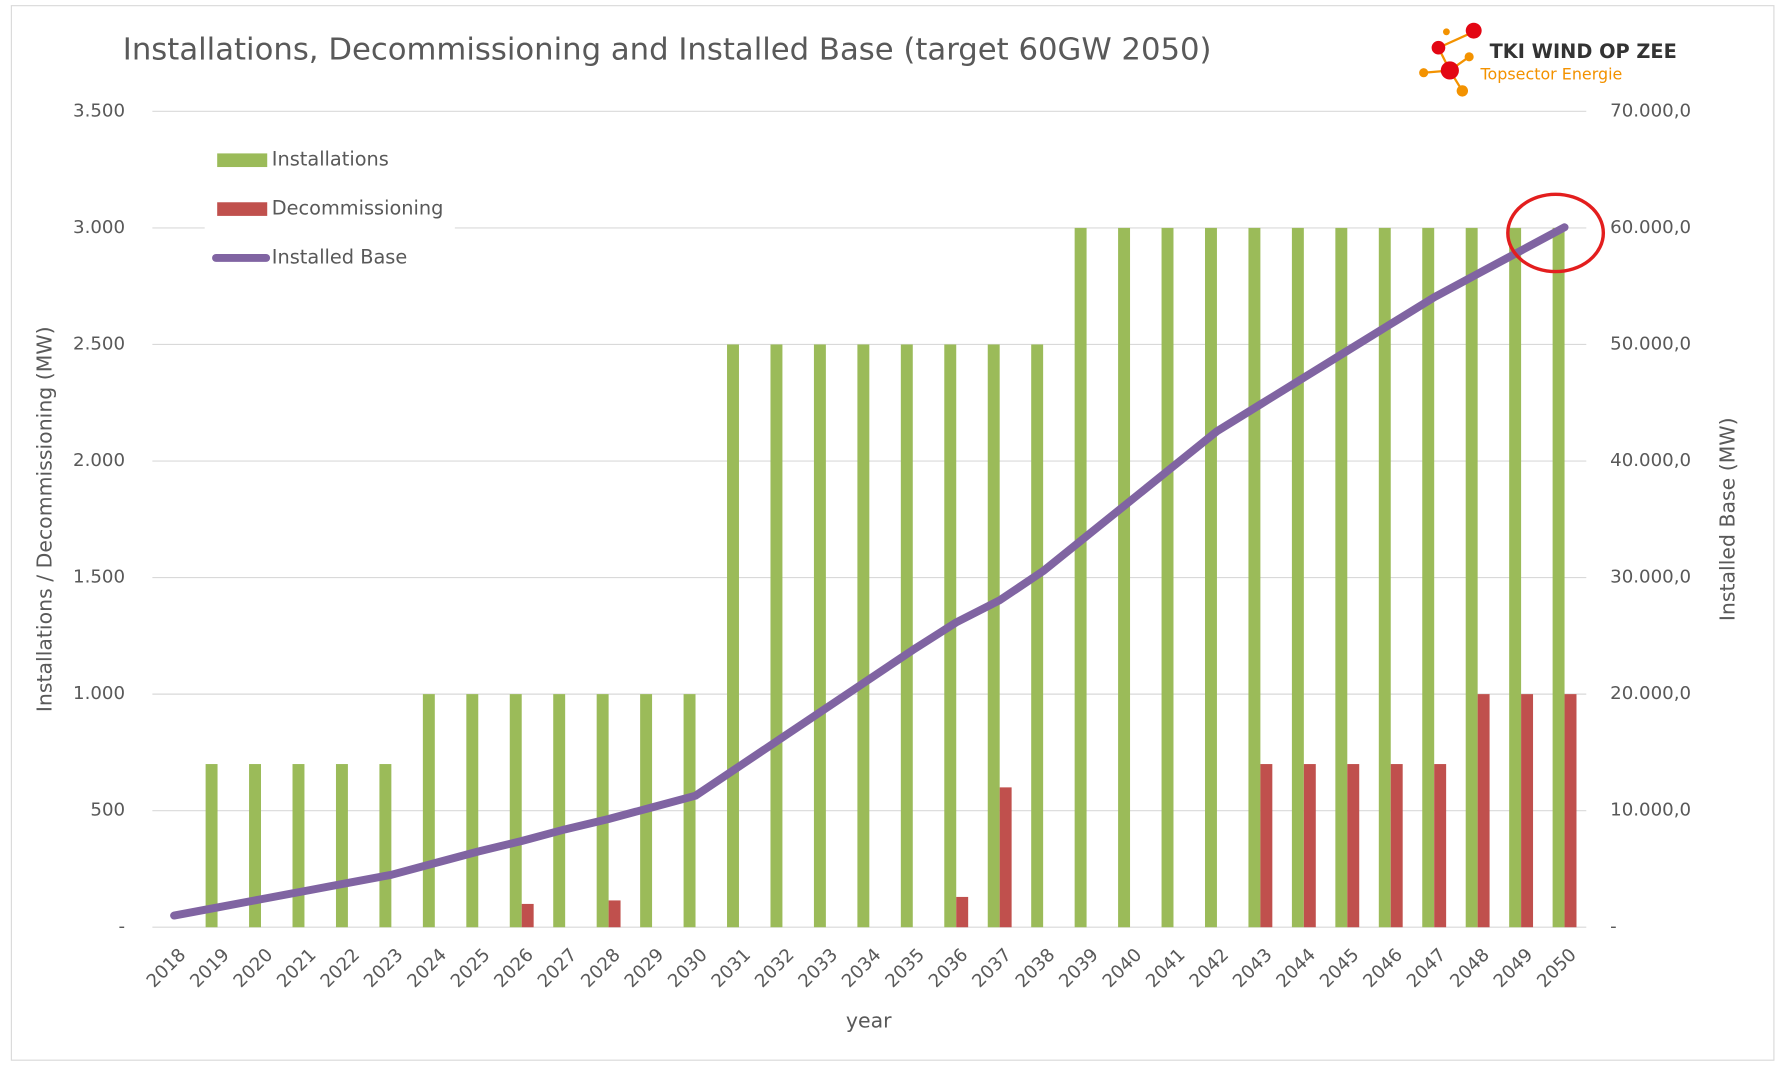 This screenshot has width=1783, height=1067. Describe the element at coordinates (1650, 460) in the screenshot. I see `y2-tick-label: 40.000,0` at that location.